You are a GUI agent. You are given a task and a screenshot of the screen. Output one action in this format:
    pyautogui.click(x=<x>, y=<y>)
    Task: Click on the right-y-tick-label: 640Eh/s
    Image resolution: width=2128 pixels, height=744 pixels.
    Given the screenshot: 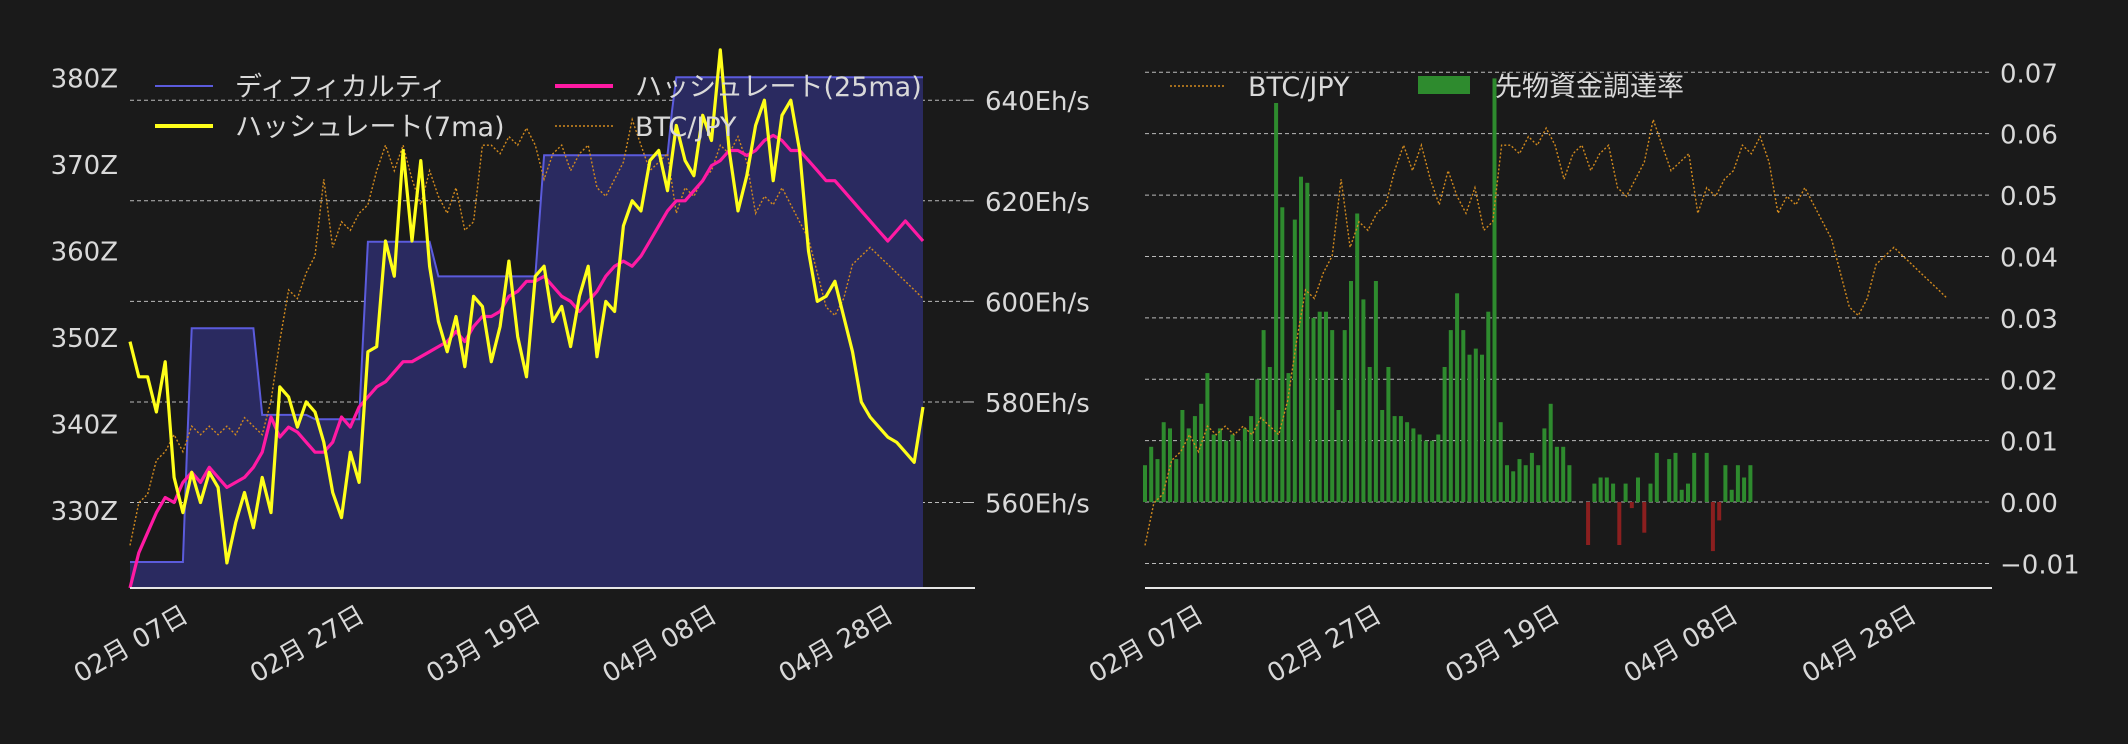 What is the action you would take?
    pyautogui.click(x=1037, y=102)
    